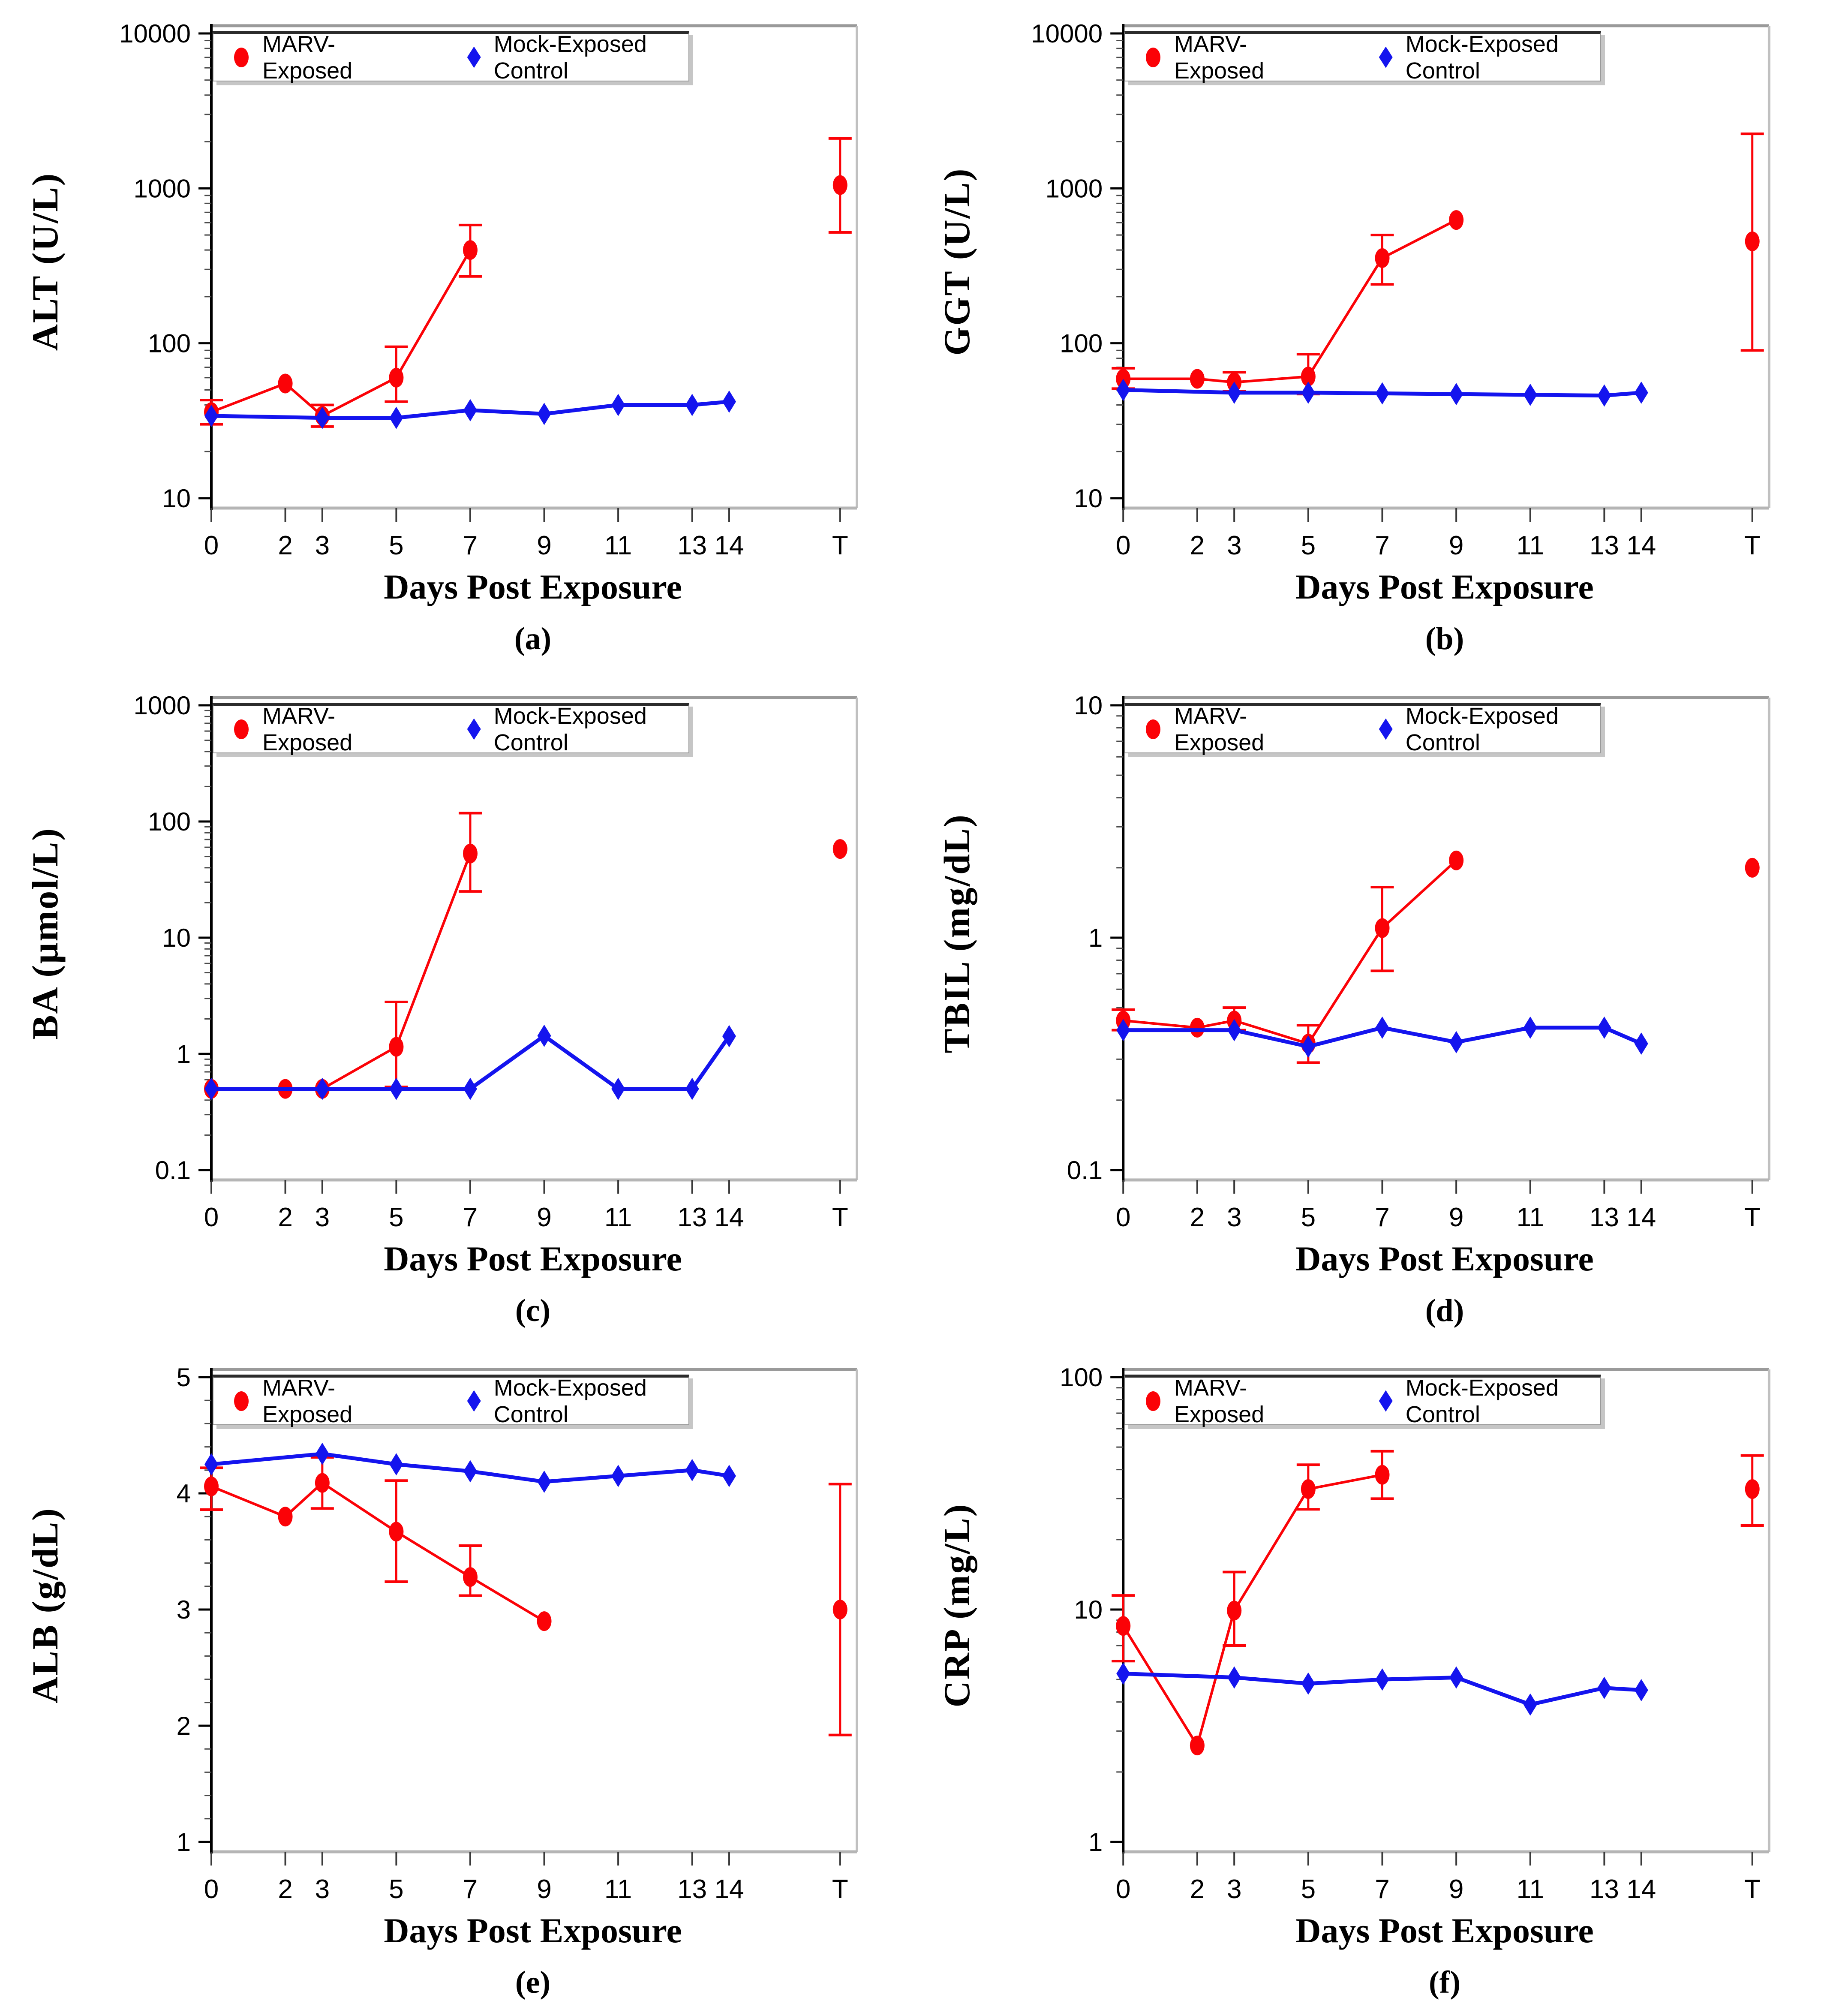  Describe the element at coordinates (45, 934) in the screenshot. I see `y-axis-title: BA (µmol/L)` at that location.